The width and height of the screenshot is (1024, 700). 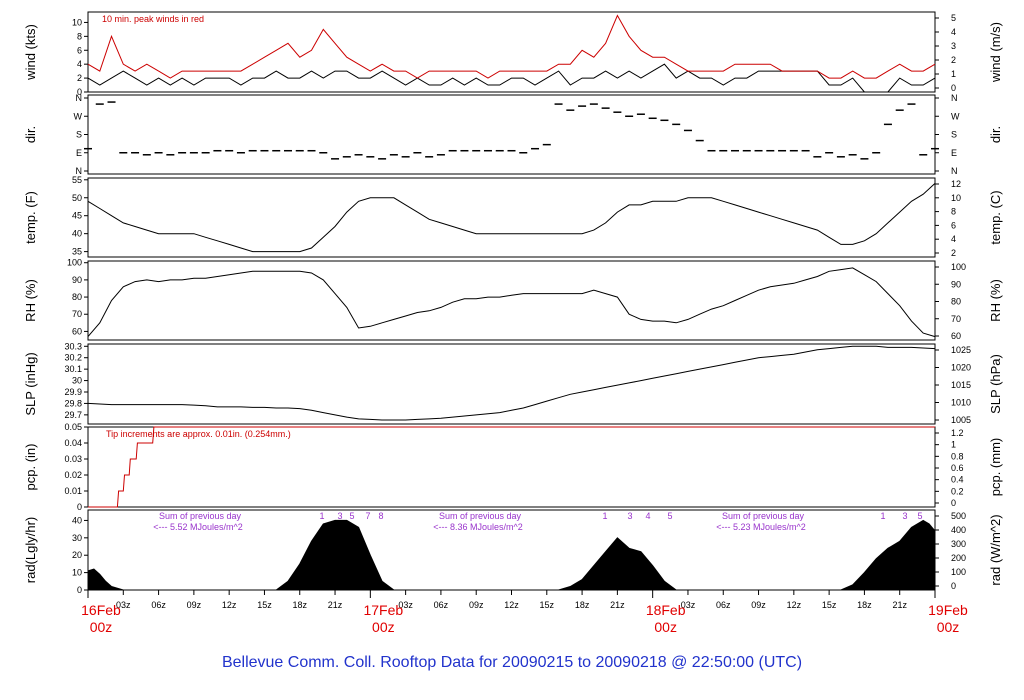 What do you see at coordinates (200, 516) in the screenshot?
I see `radiation-sum-label: Sum of previous day` at bounding box center [200, 516].